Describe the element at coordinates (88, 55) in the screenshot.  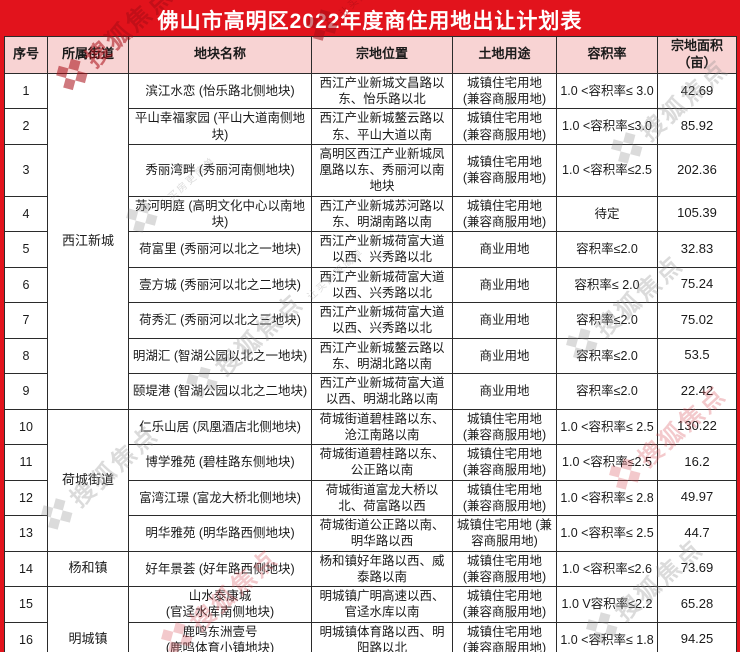
I see `col-header-street: 所属街道` at that location.